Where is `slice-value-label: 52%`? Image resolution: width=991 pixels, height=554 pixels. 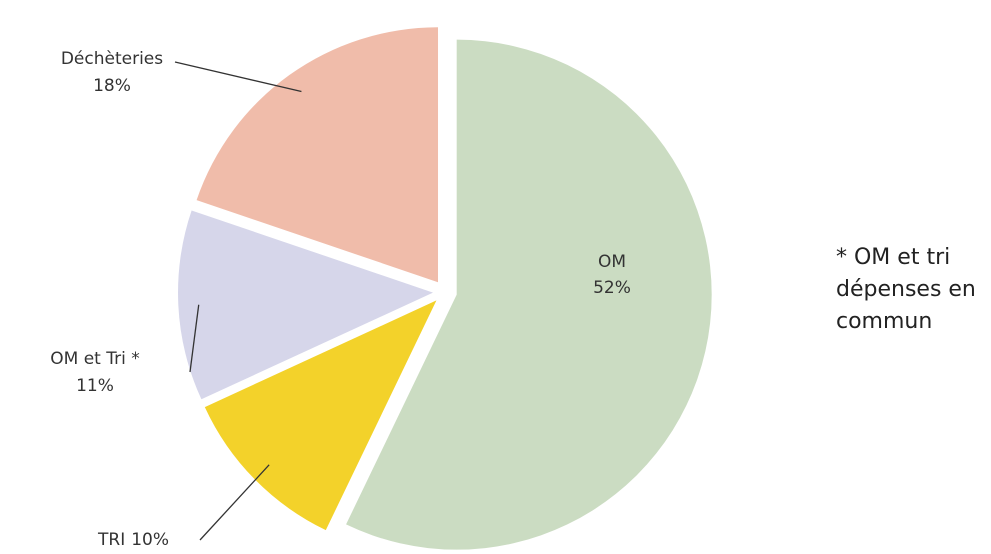
slice-value-label: 52% is located at coordinates (612, 288).